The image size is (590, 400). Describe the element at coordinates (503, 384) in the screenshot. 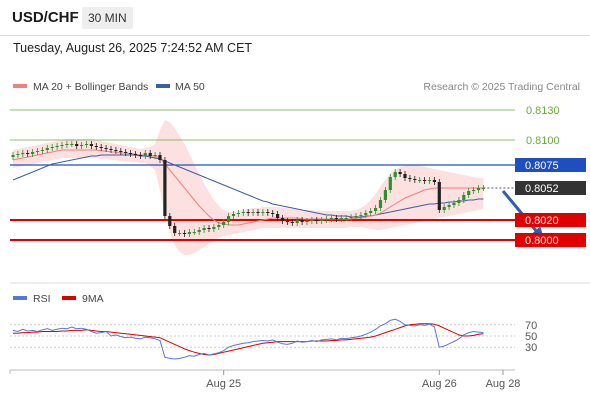

I see `x-tick-label: Aug 28` at that location.